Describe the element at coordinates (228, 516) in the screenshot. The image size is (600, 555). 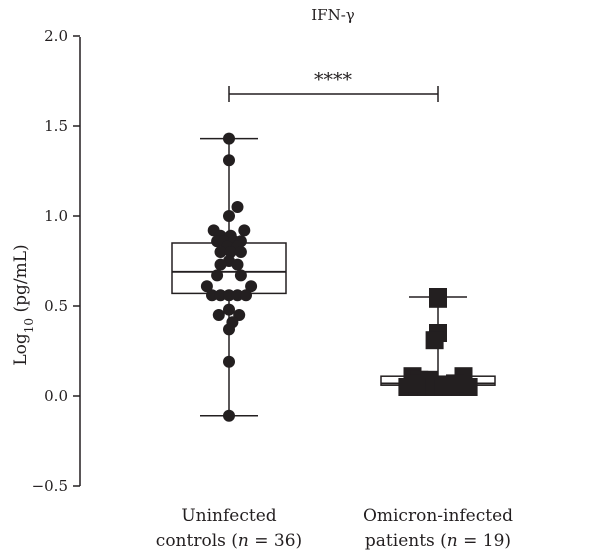
I see `category-label-line1: Uninfected` at that location.